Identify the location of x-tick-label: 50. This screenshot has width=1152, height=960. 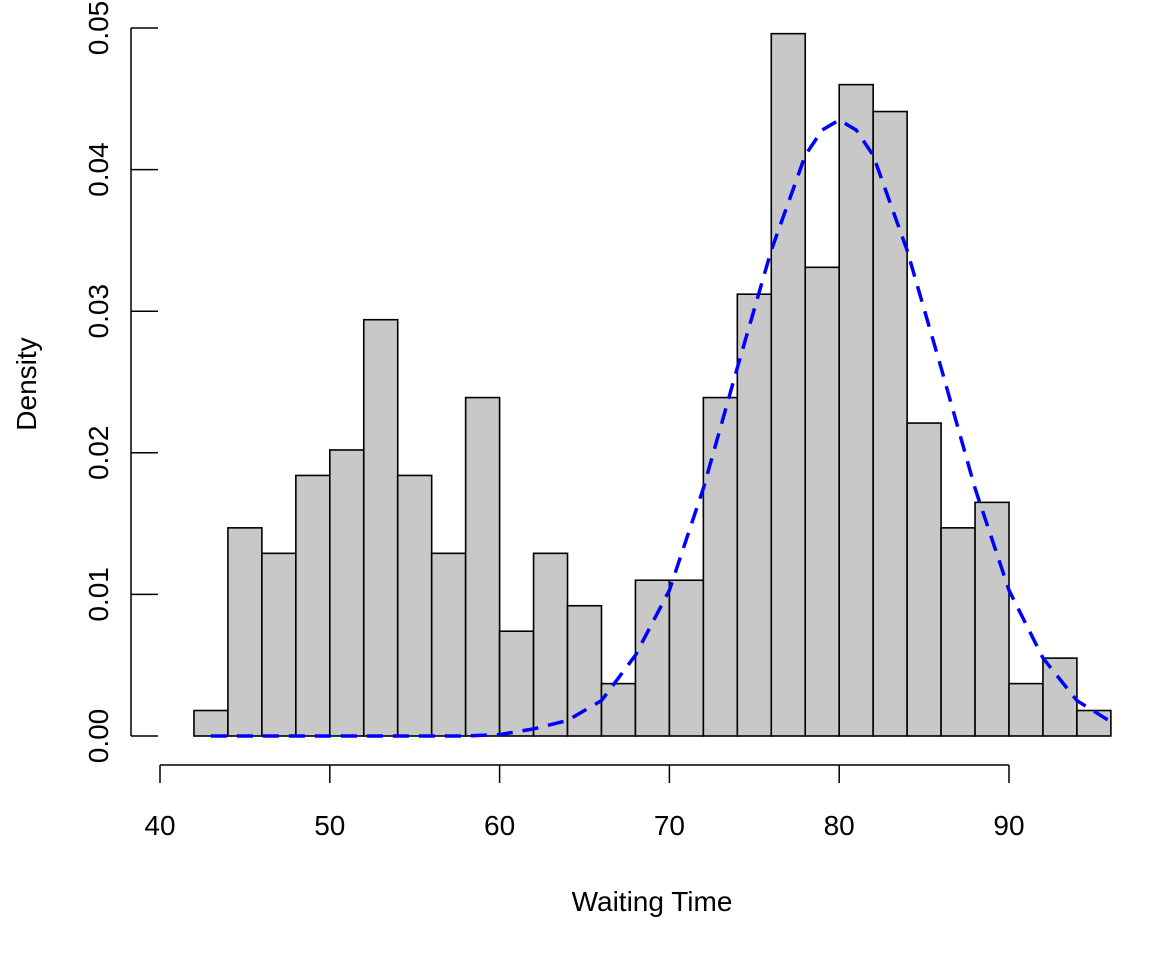
(329, 825).